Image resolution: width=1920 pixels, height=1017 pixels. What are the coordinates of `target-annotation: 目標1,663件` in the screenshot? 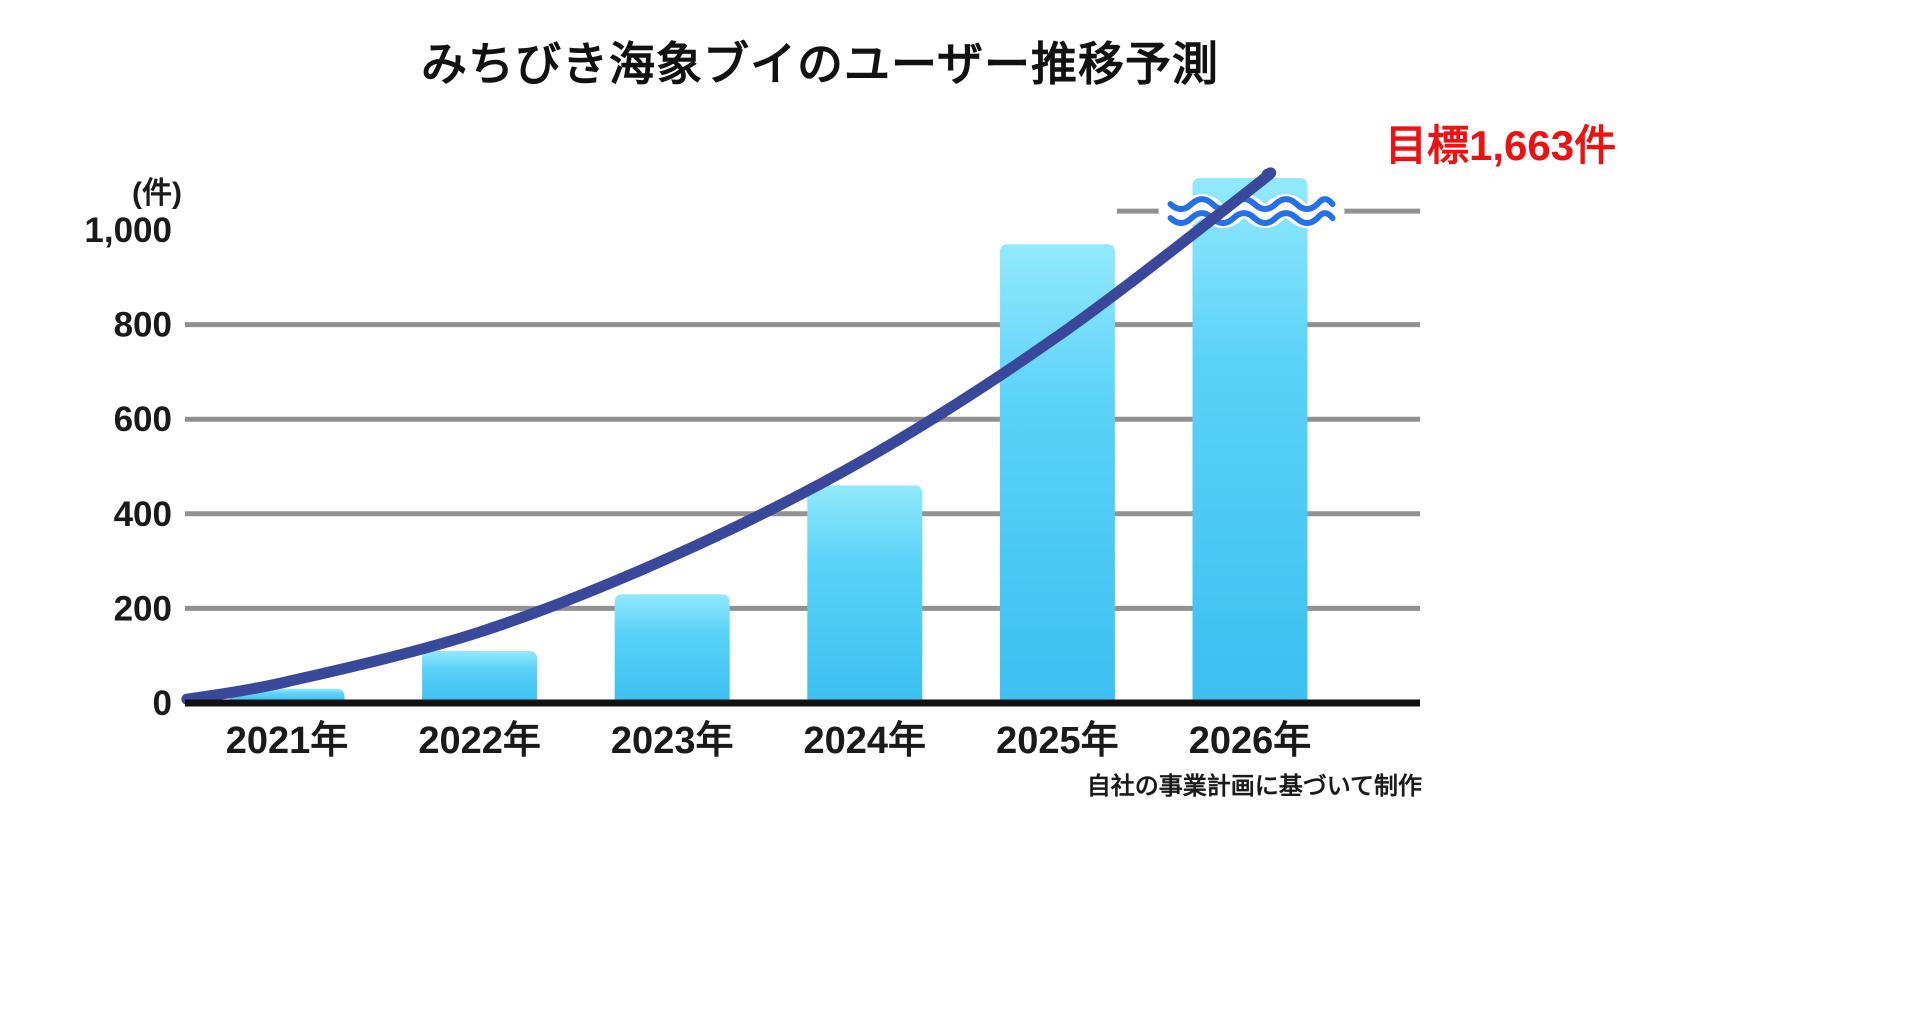 It's located at (1501, 145).